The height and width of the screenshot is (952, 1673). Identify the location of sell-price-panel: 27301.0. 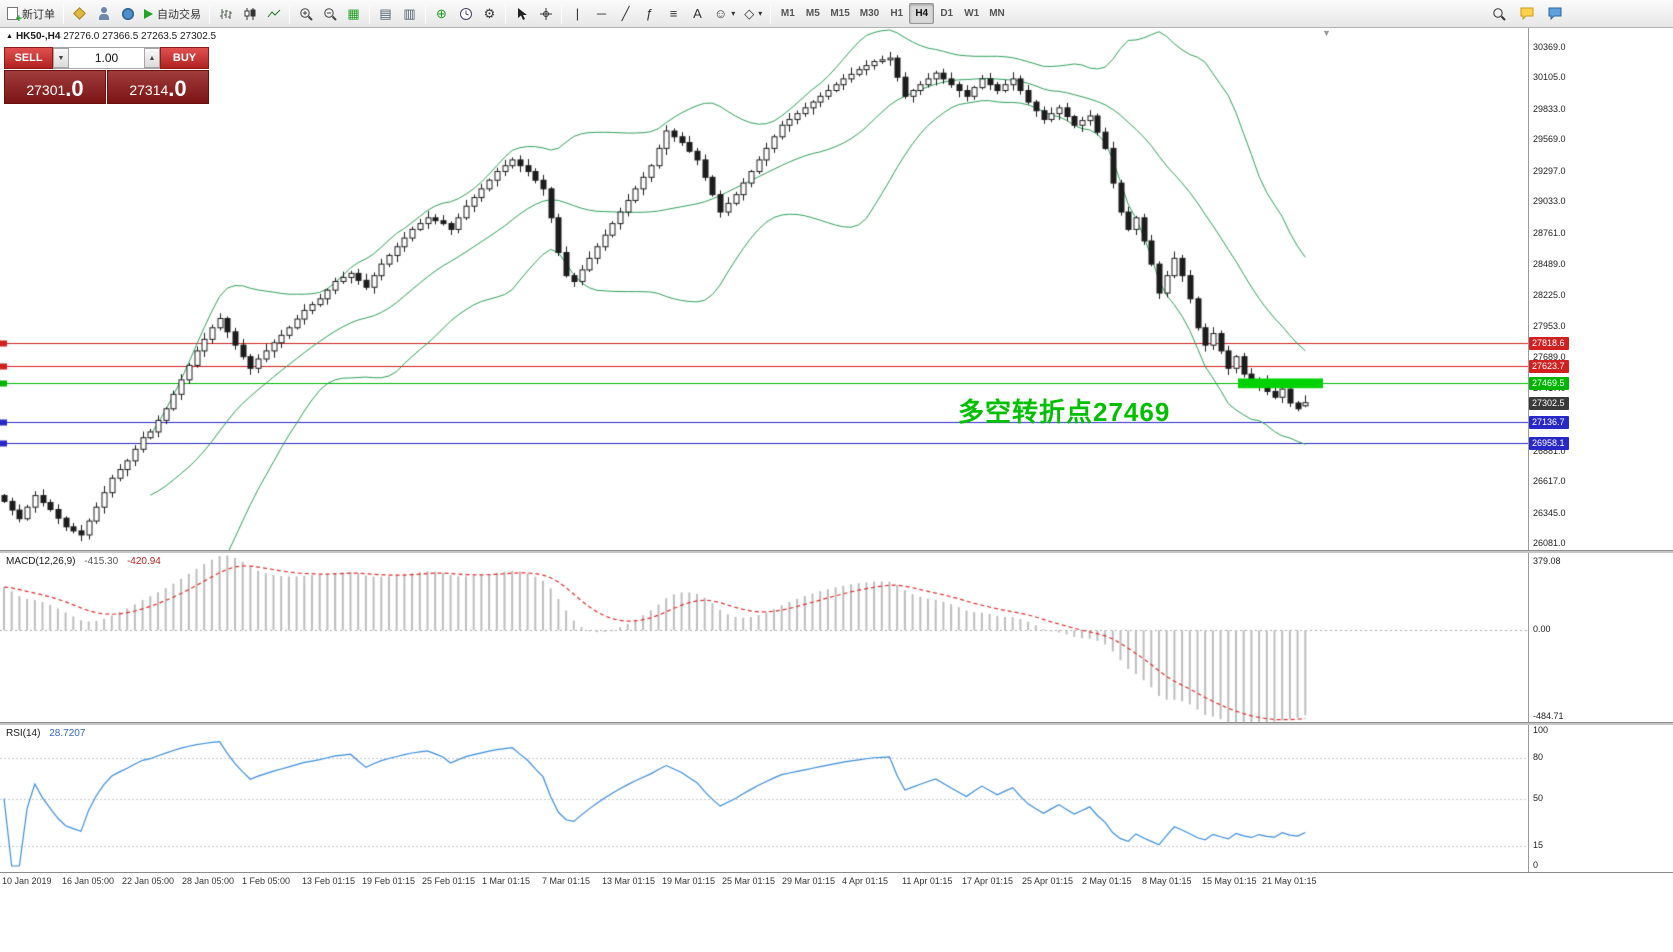
(55, 87).